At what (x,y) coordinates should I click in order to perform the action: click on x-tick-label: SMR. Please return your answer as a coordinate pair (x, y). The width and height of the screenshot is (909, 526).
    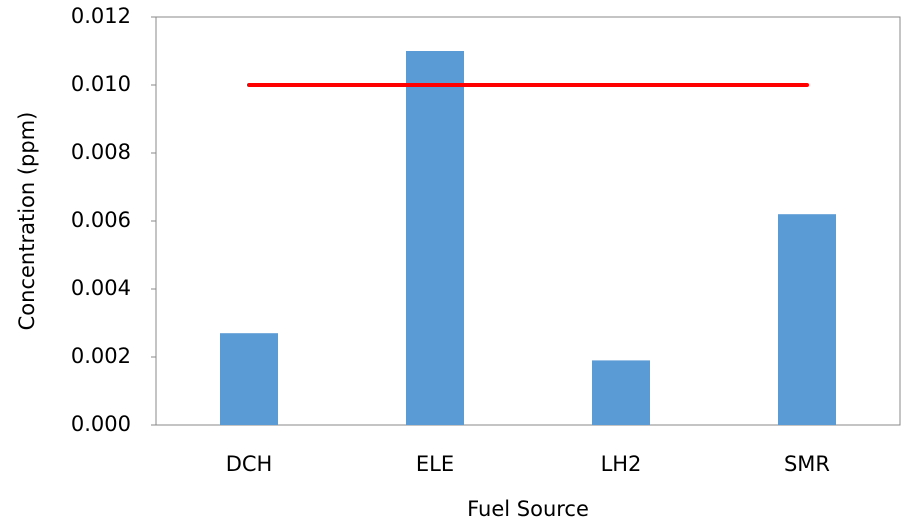
    Looking at the image, I should click on (807, 464).